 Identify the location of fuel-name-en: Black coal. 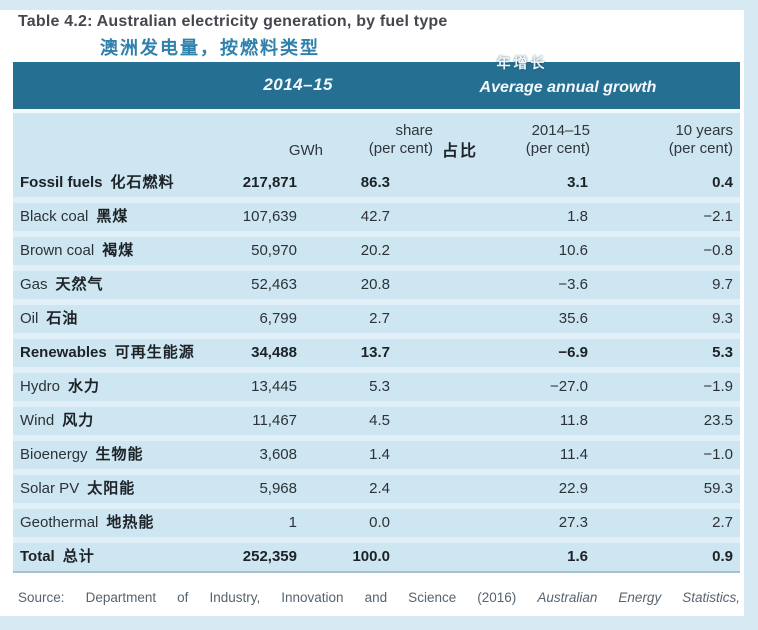
(54, 216).